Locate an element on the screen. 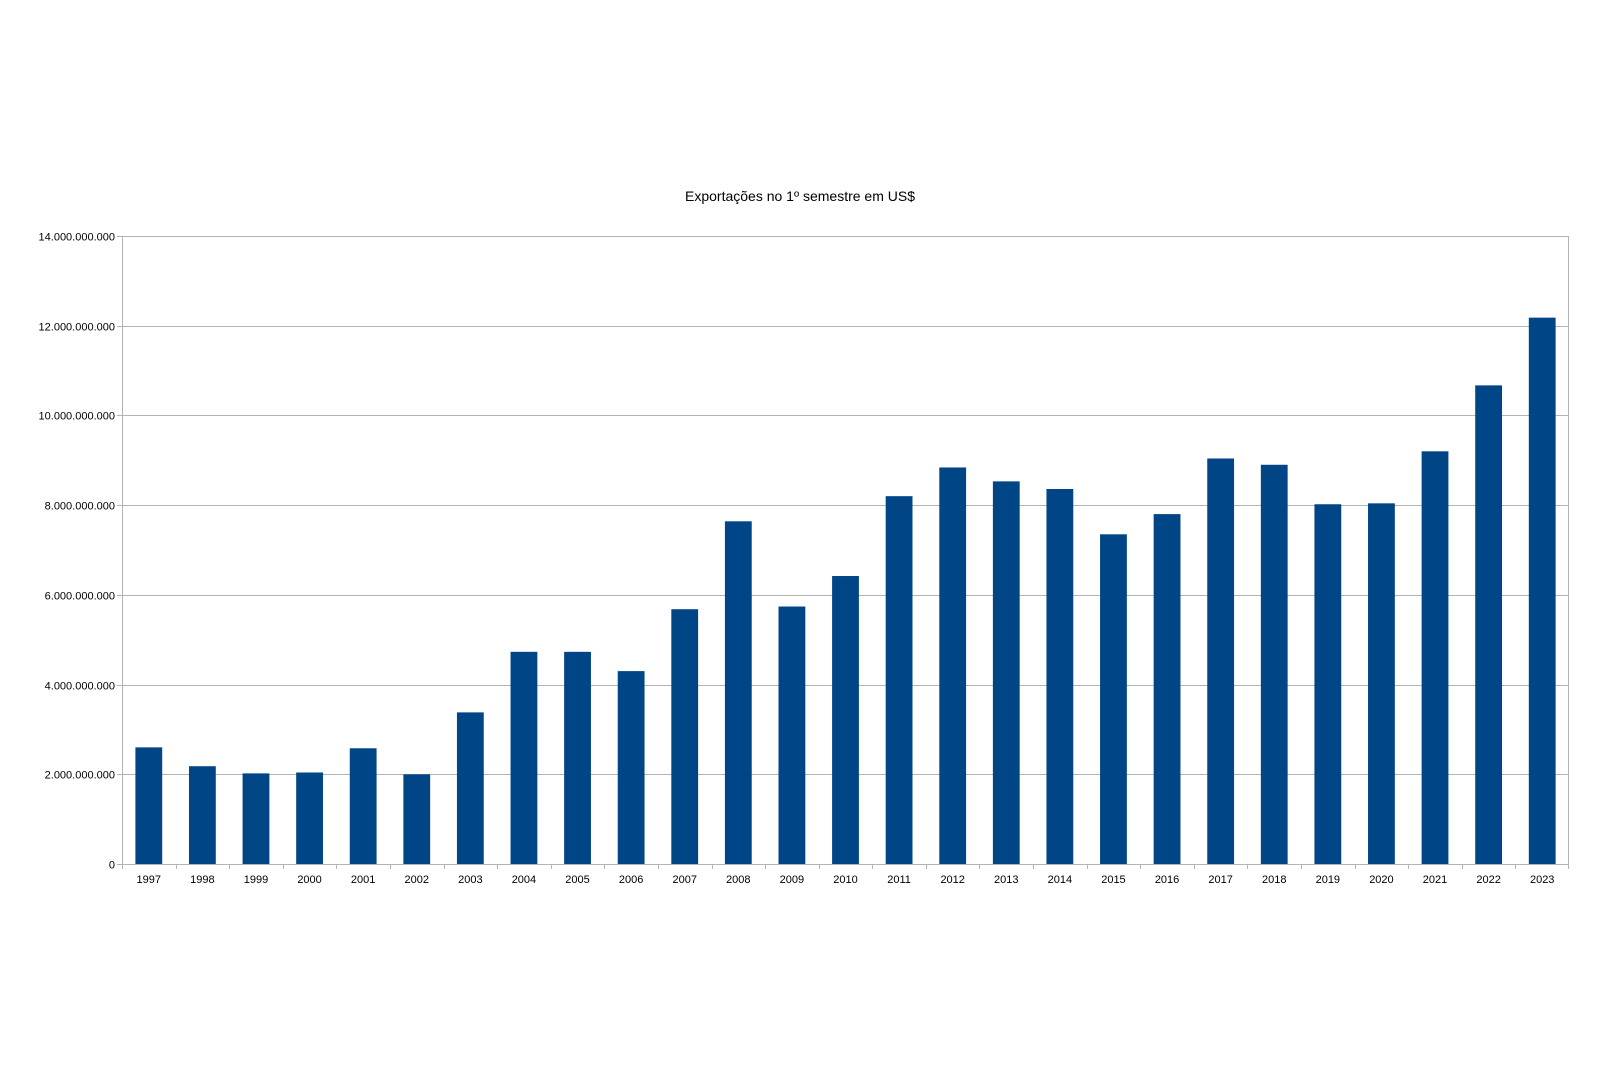 Image resolution: width=1600 pixels, height=1072 pixels. x-tick-label: 2001 is located at coordinates (363, 880).